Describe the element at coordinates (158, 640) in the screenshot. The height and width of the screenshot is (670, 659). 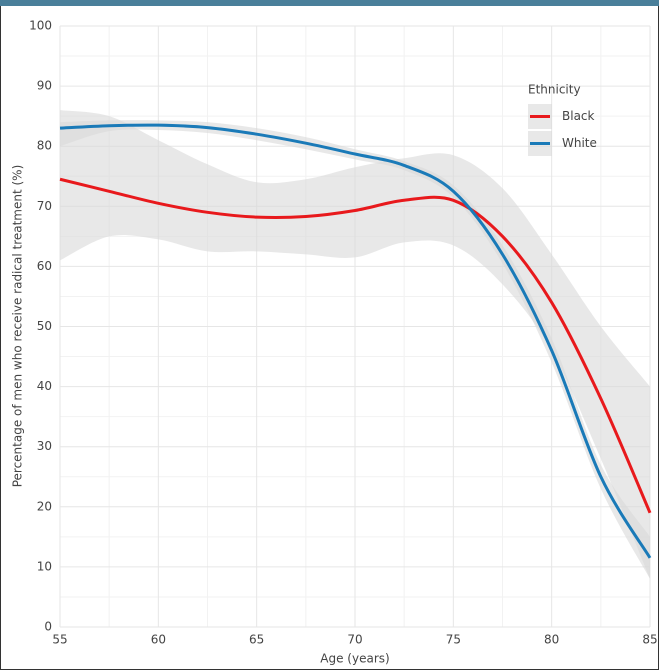
I see `x-tick-label: 60` at that location.